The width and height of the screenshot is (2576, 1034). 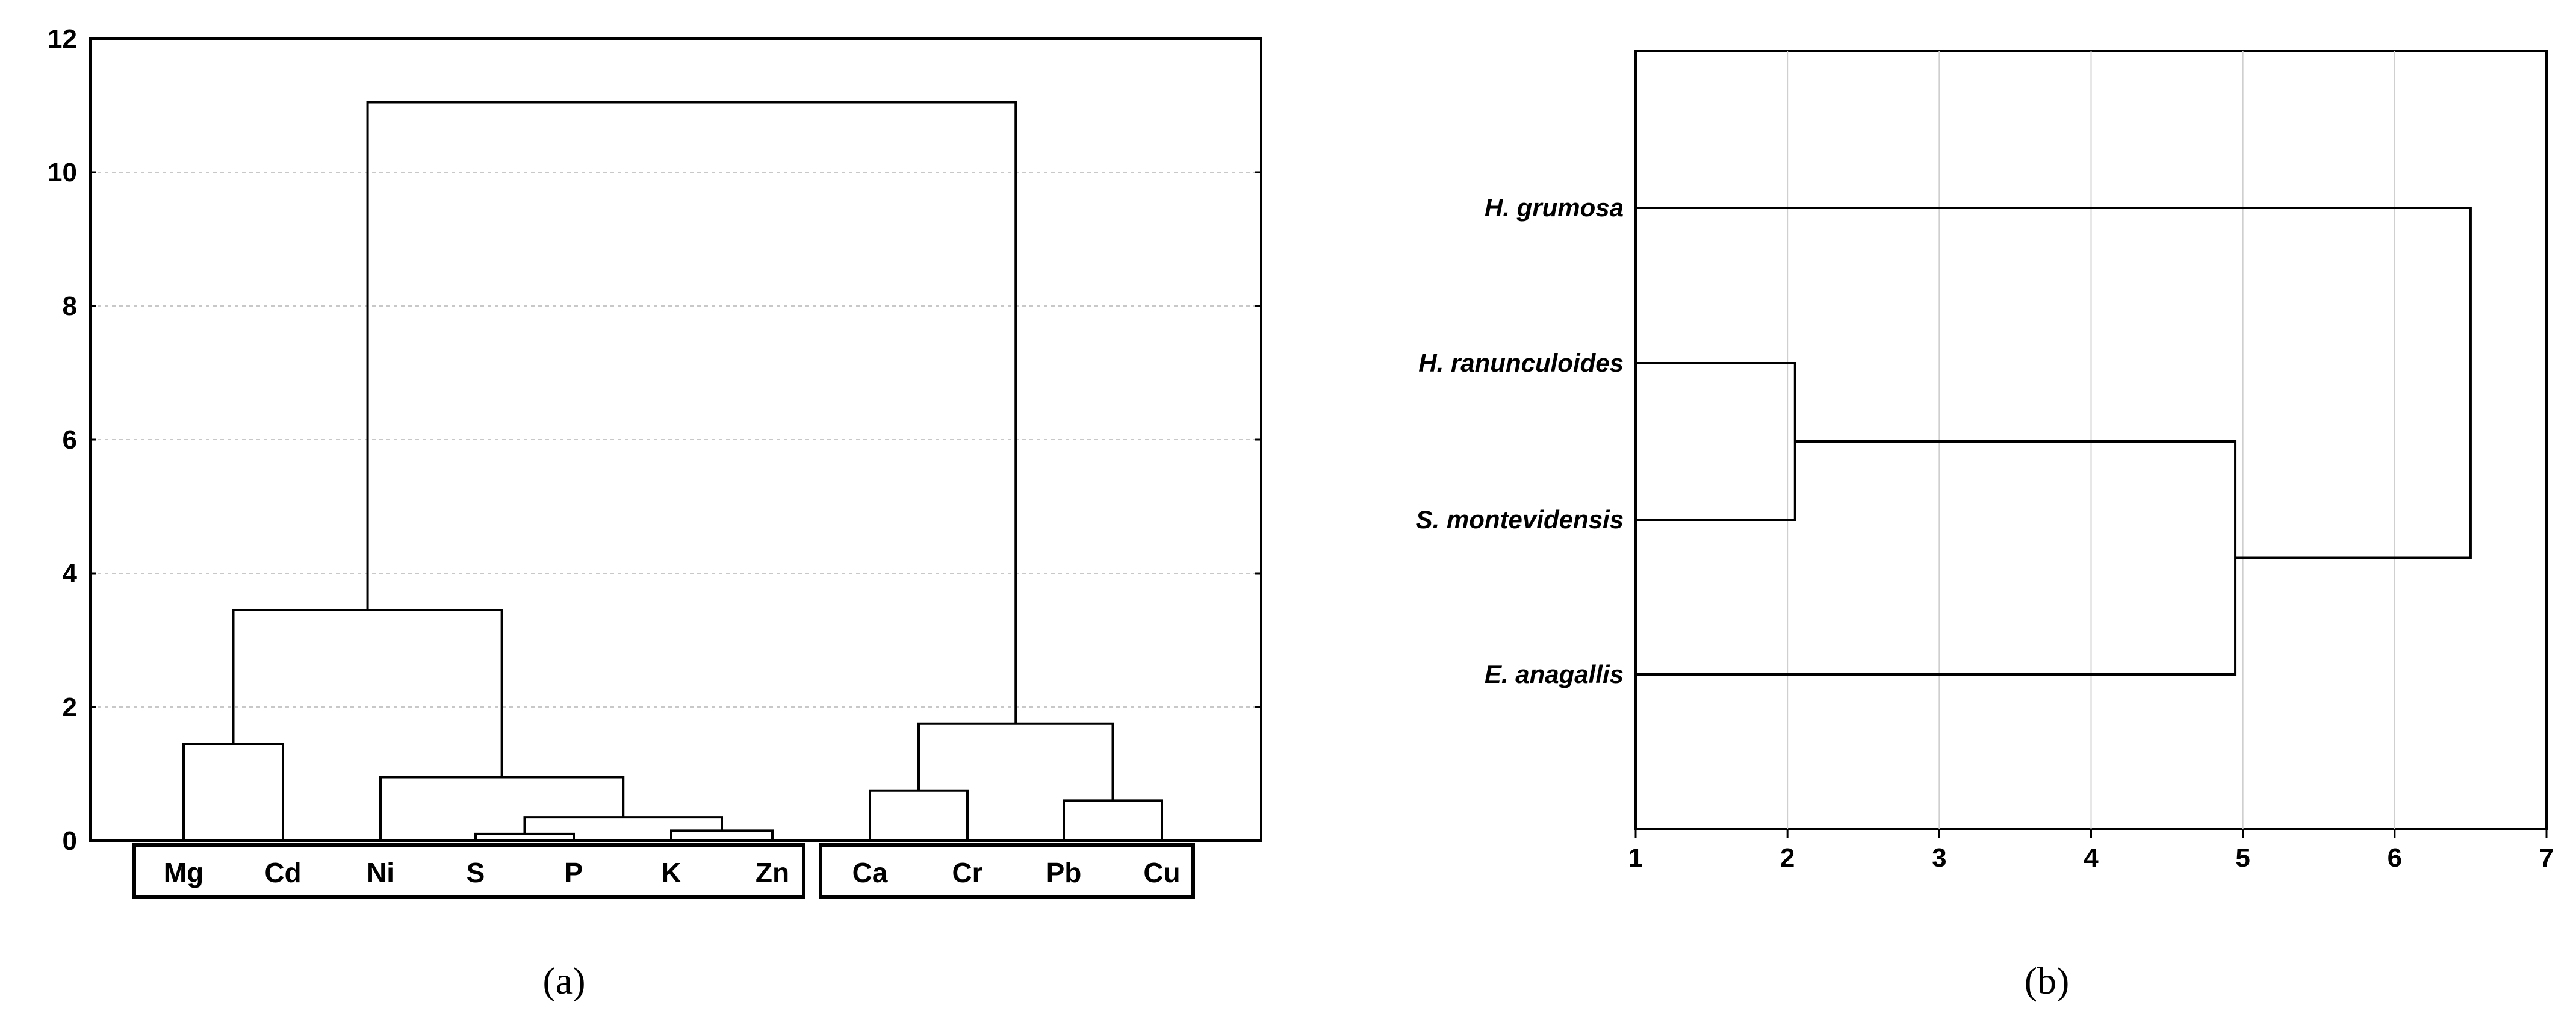 I want to click on leaf-label: Cd, so click(x=282, y=872).